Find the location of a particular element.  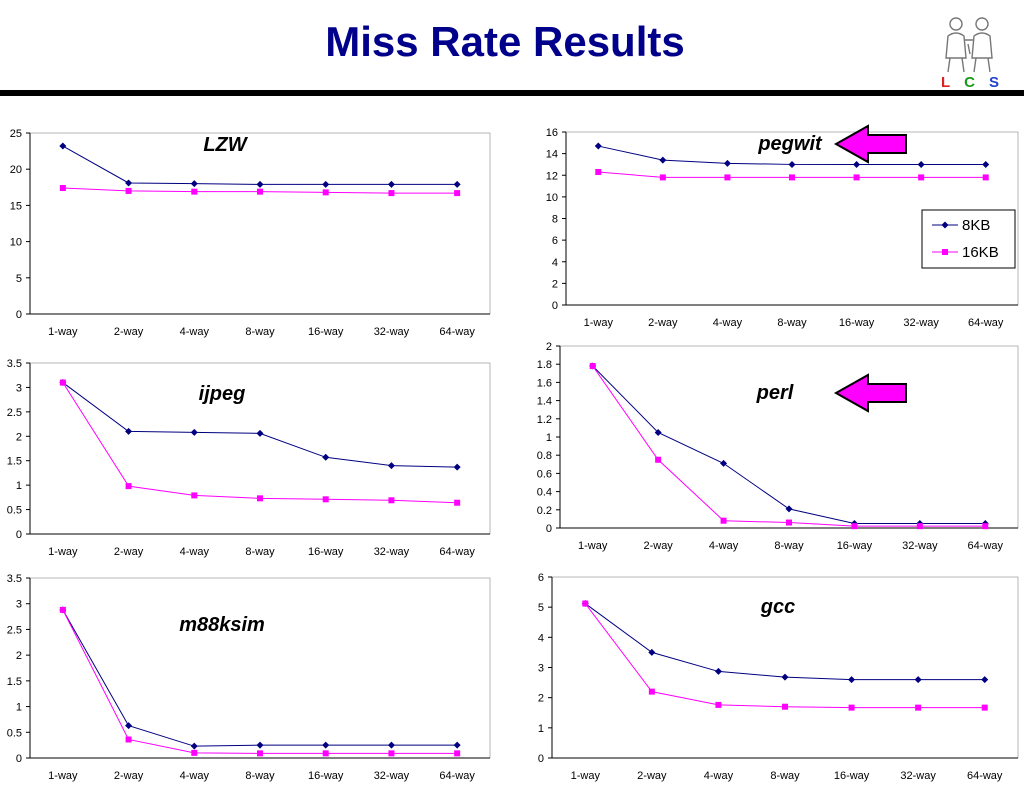

chart-title: LZW is located at coordinates (225, 145).